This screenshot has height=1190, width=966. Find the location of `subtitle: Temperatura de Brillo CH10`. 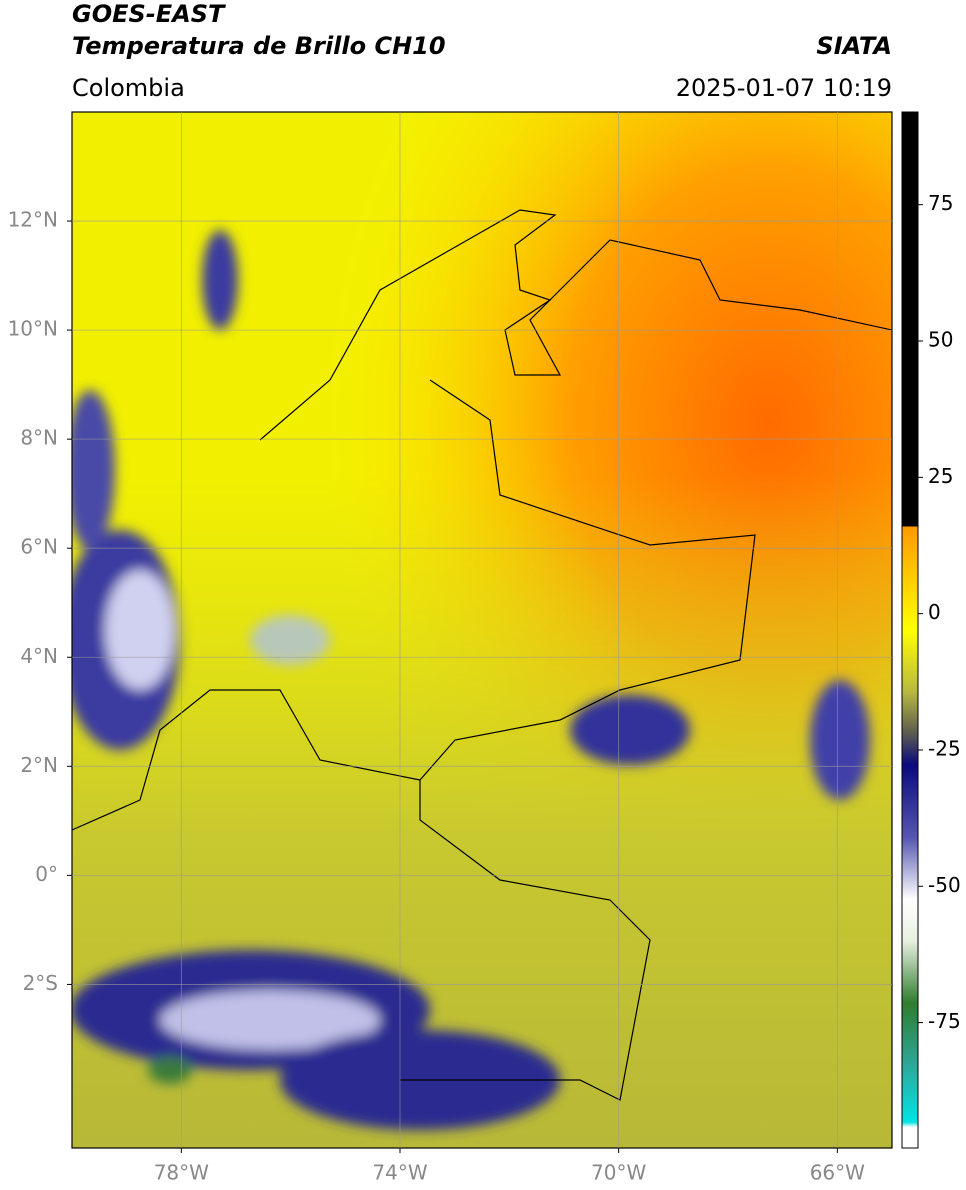

subtitle: Temperatura de Brillo CH10 is located at coordinates (259, 46).